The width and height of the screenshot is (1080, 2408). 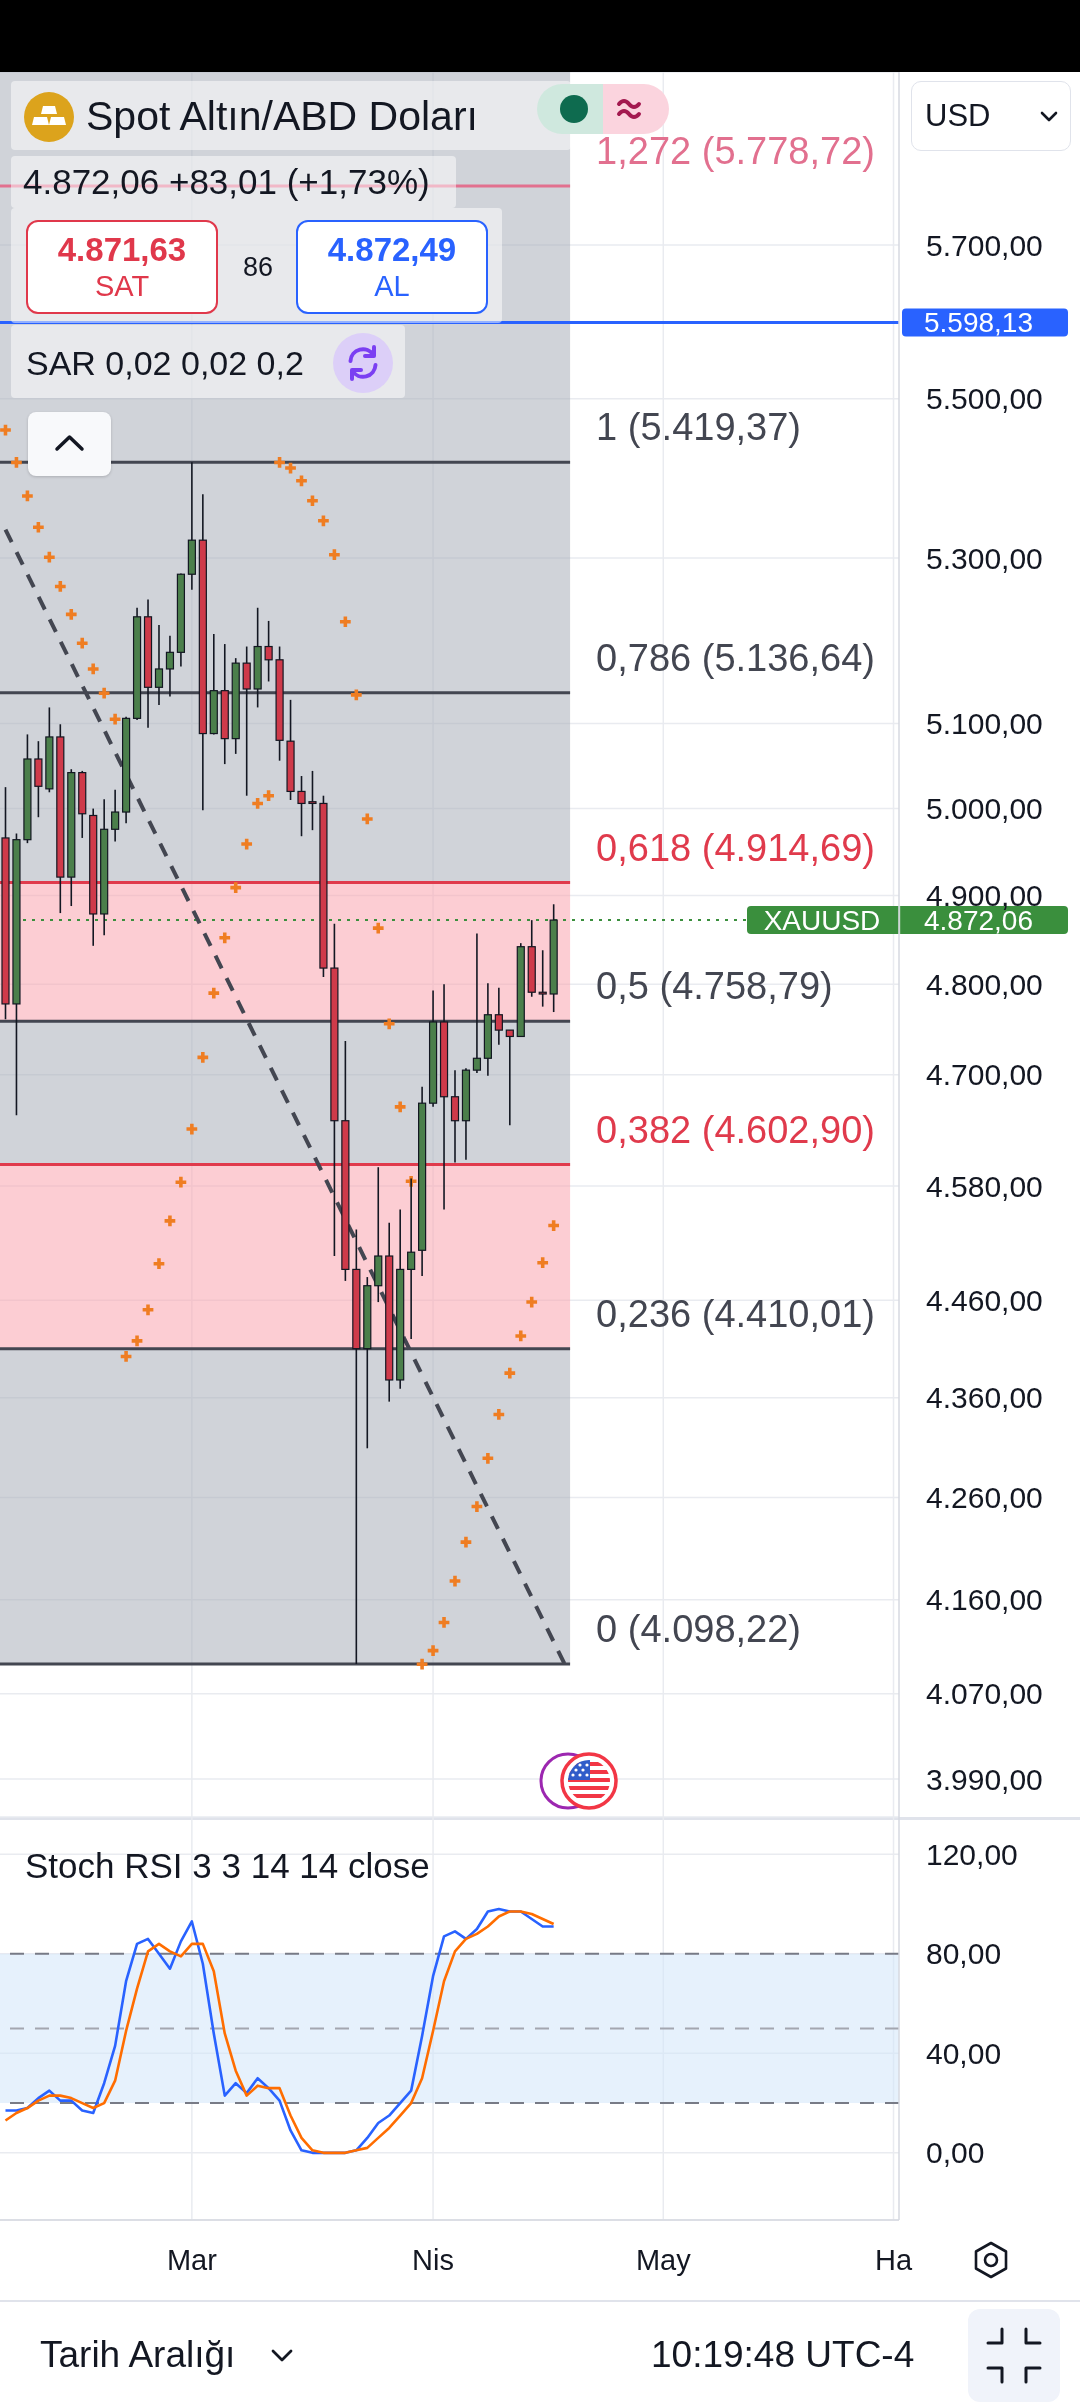 I want to click on point, so click(x=5, y=430).